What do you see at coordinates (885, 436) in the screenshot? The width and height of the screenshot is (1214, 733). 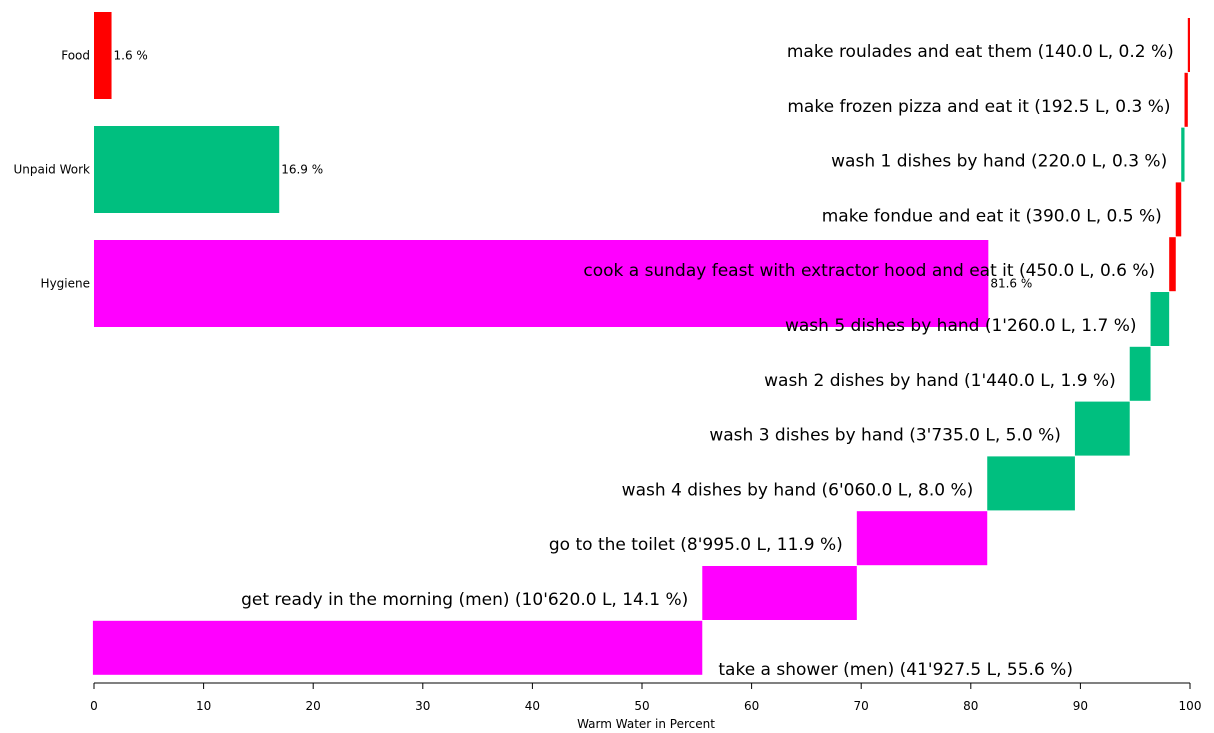 I see `activity-label: wash 3 dishes by hand (3'735.0 L, 5.0 %)` at bounding box center [885, 436].